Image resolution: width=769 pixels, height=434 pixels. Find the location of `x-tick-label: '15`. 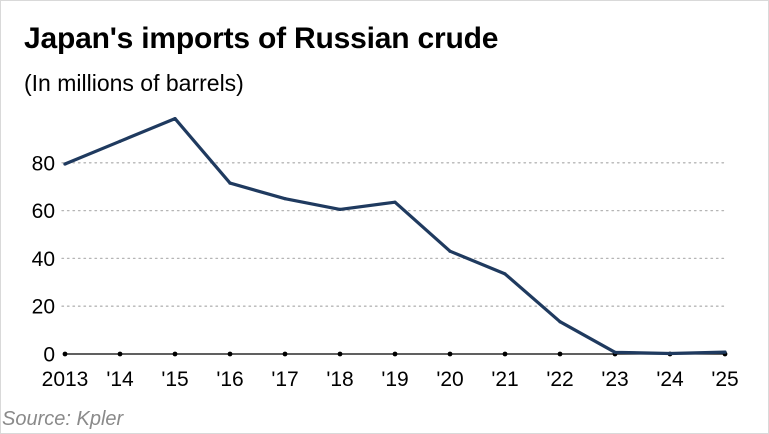

x-tick-label: '15 is located at coordinates (174, 379).